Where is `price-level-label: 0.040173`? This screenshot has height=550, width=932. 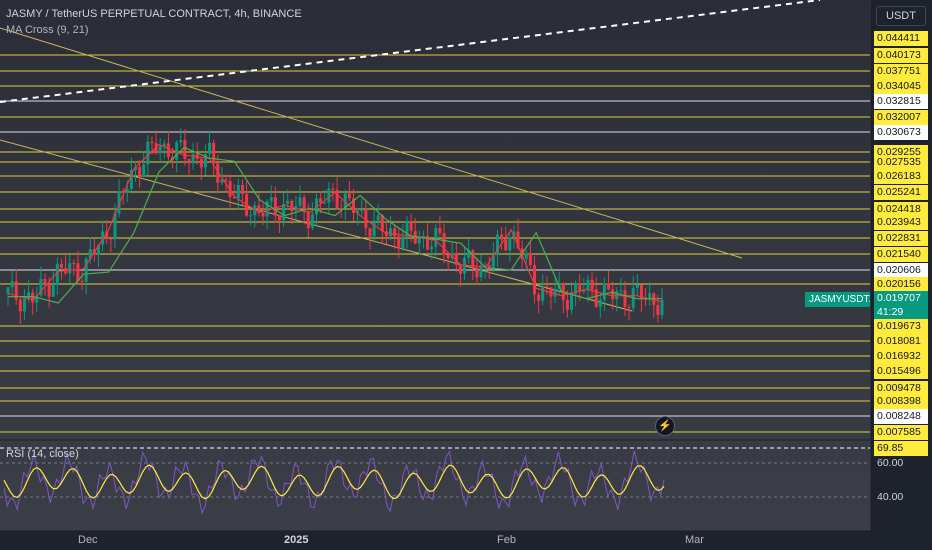 price-level-label: 0.040173 is located at coordinates (901, 55).